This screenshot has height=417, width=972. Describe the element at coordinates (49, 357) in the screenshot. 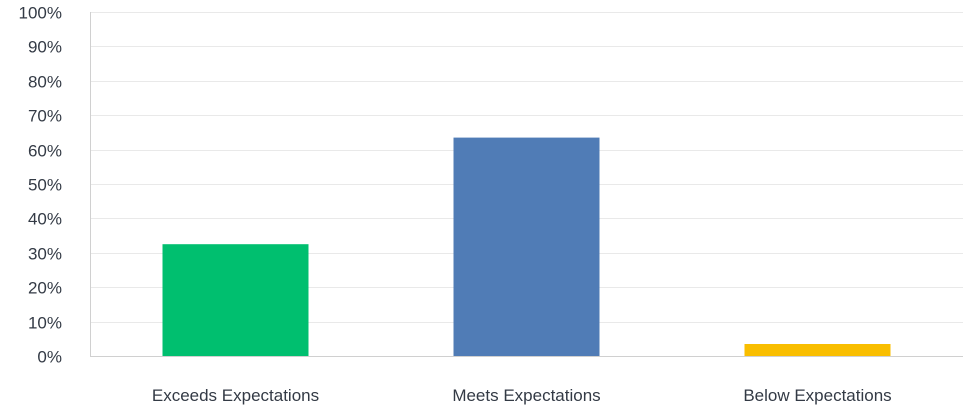

I see `y-tick-label: 0%` at that location.